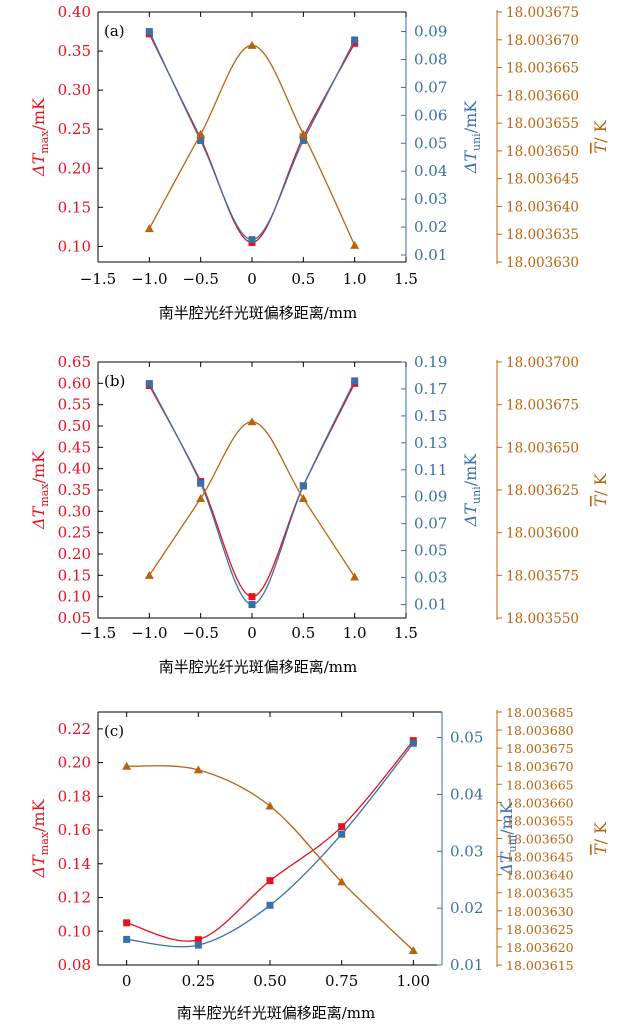 This screenshot has height=1027, width=618. Describe the element at coordinates (542, 576) in the screenshot. I see `far-right-tick-label: 18.003575` at that location.